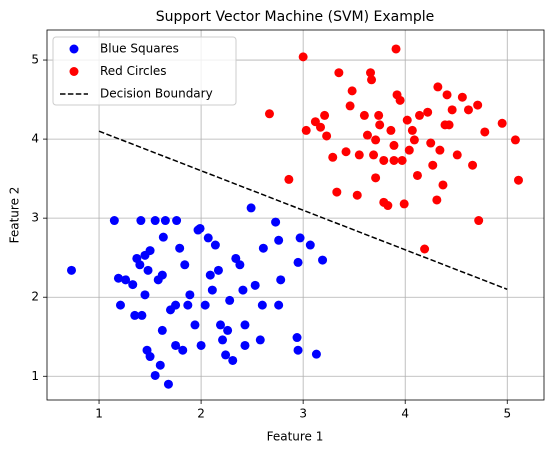  I want to click on legend-label: Red Circles, so click(133, 71).